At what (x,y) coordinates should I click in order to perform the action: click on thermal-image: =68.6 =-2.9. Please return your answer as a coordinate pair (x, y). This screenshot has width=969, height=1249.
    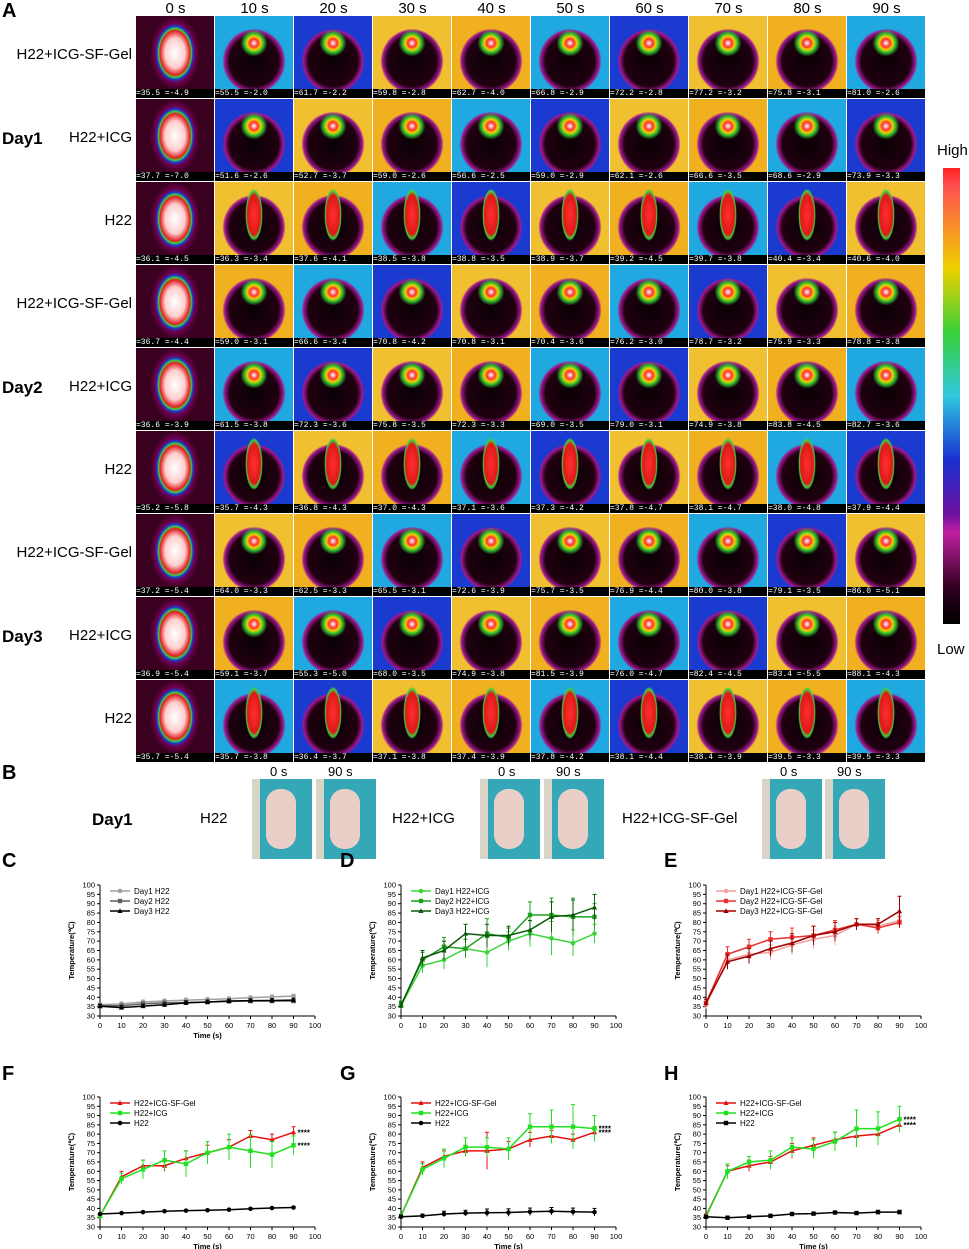
    Looking at the image, I should click on (807, 140).